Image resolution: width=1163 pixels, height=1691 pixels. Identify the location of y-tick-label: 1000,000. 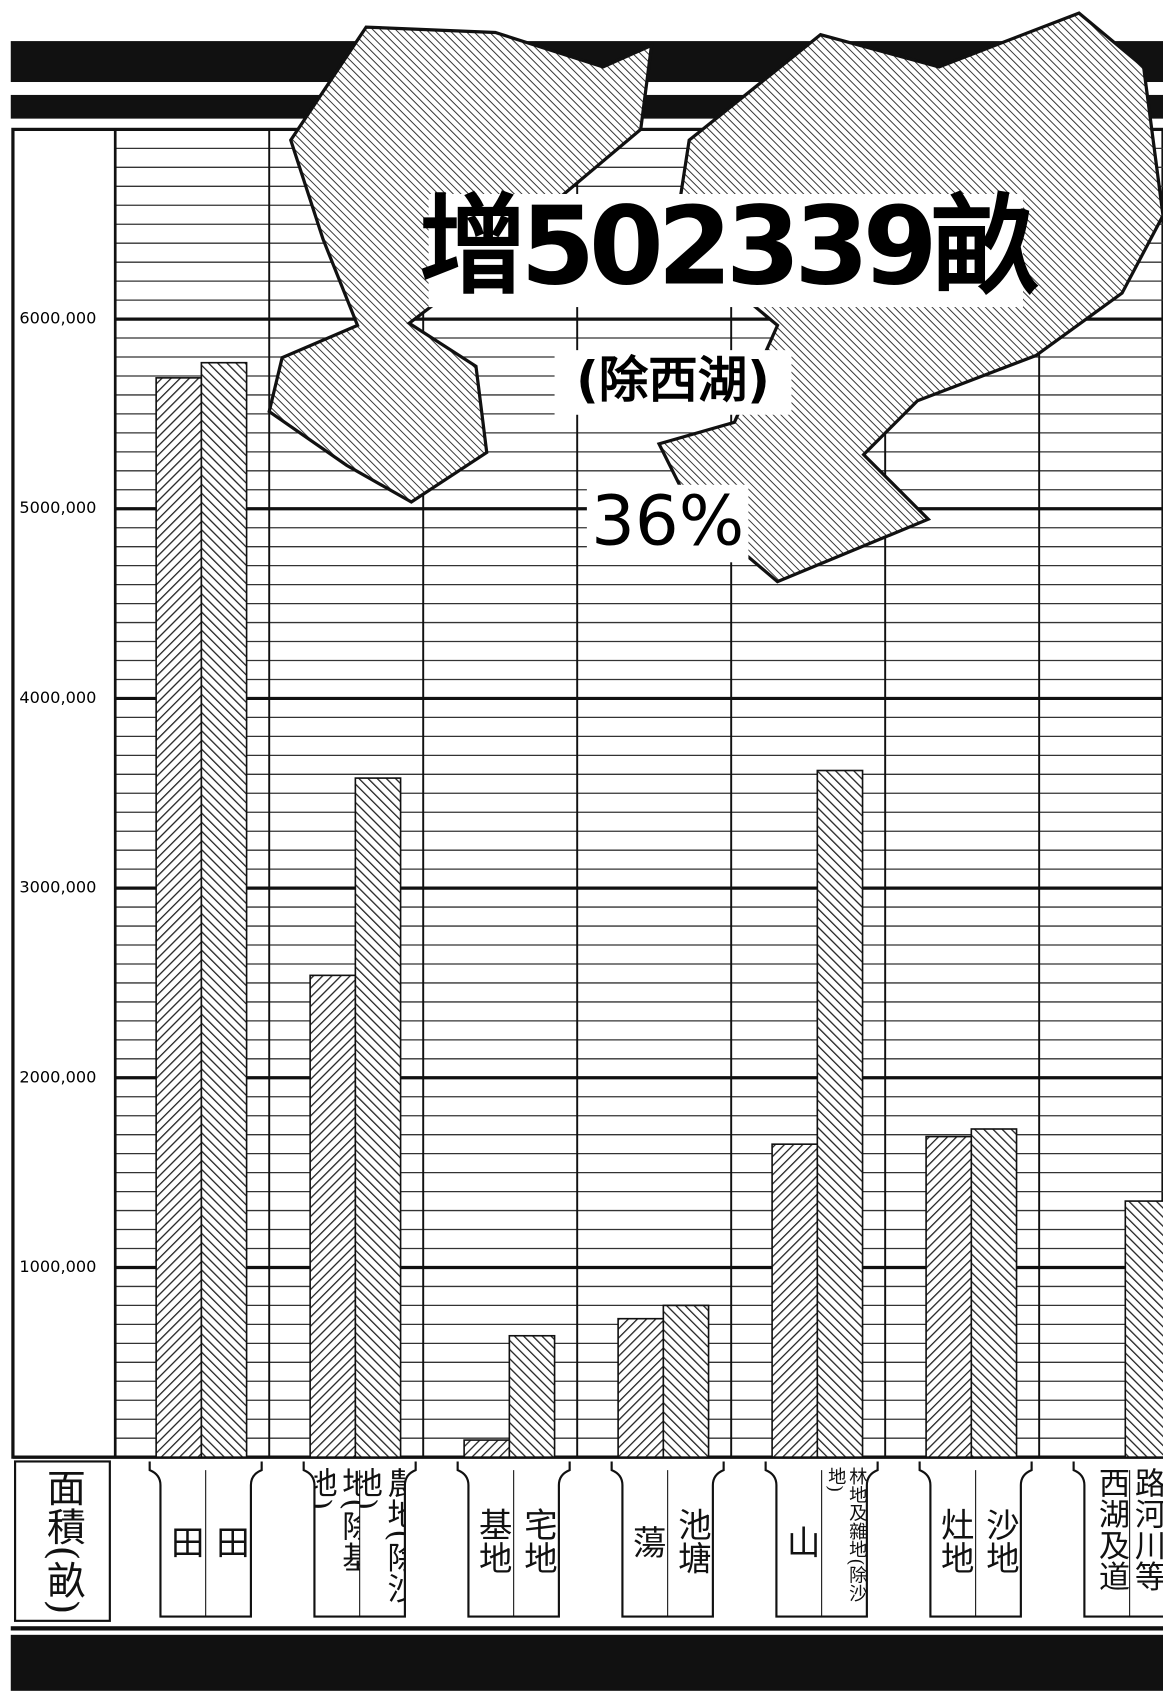
(57, 1266).